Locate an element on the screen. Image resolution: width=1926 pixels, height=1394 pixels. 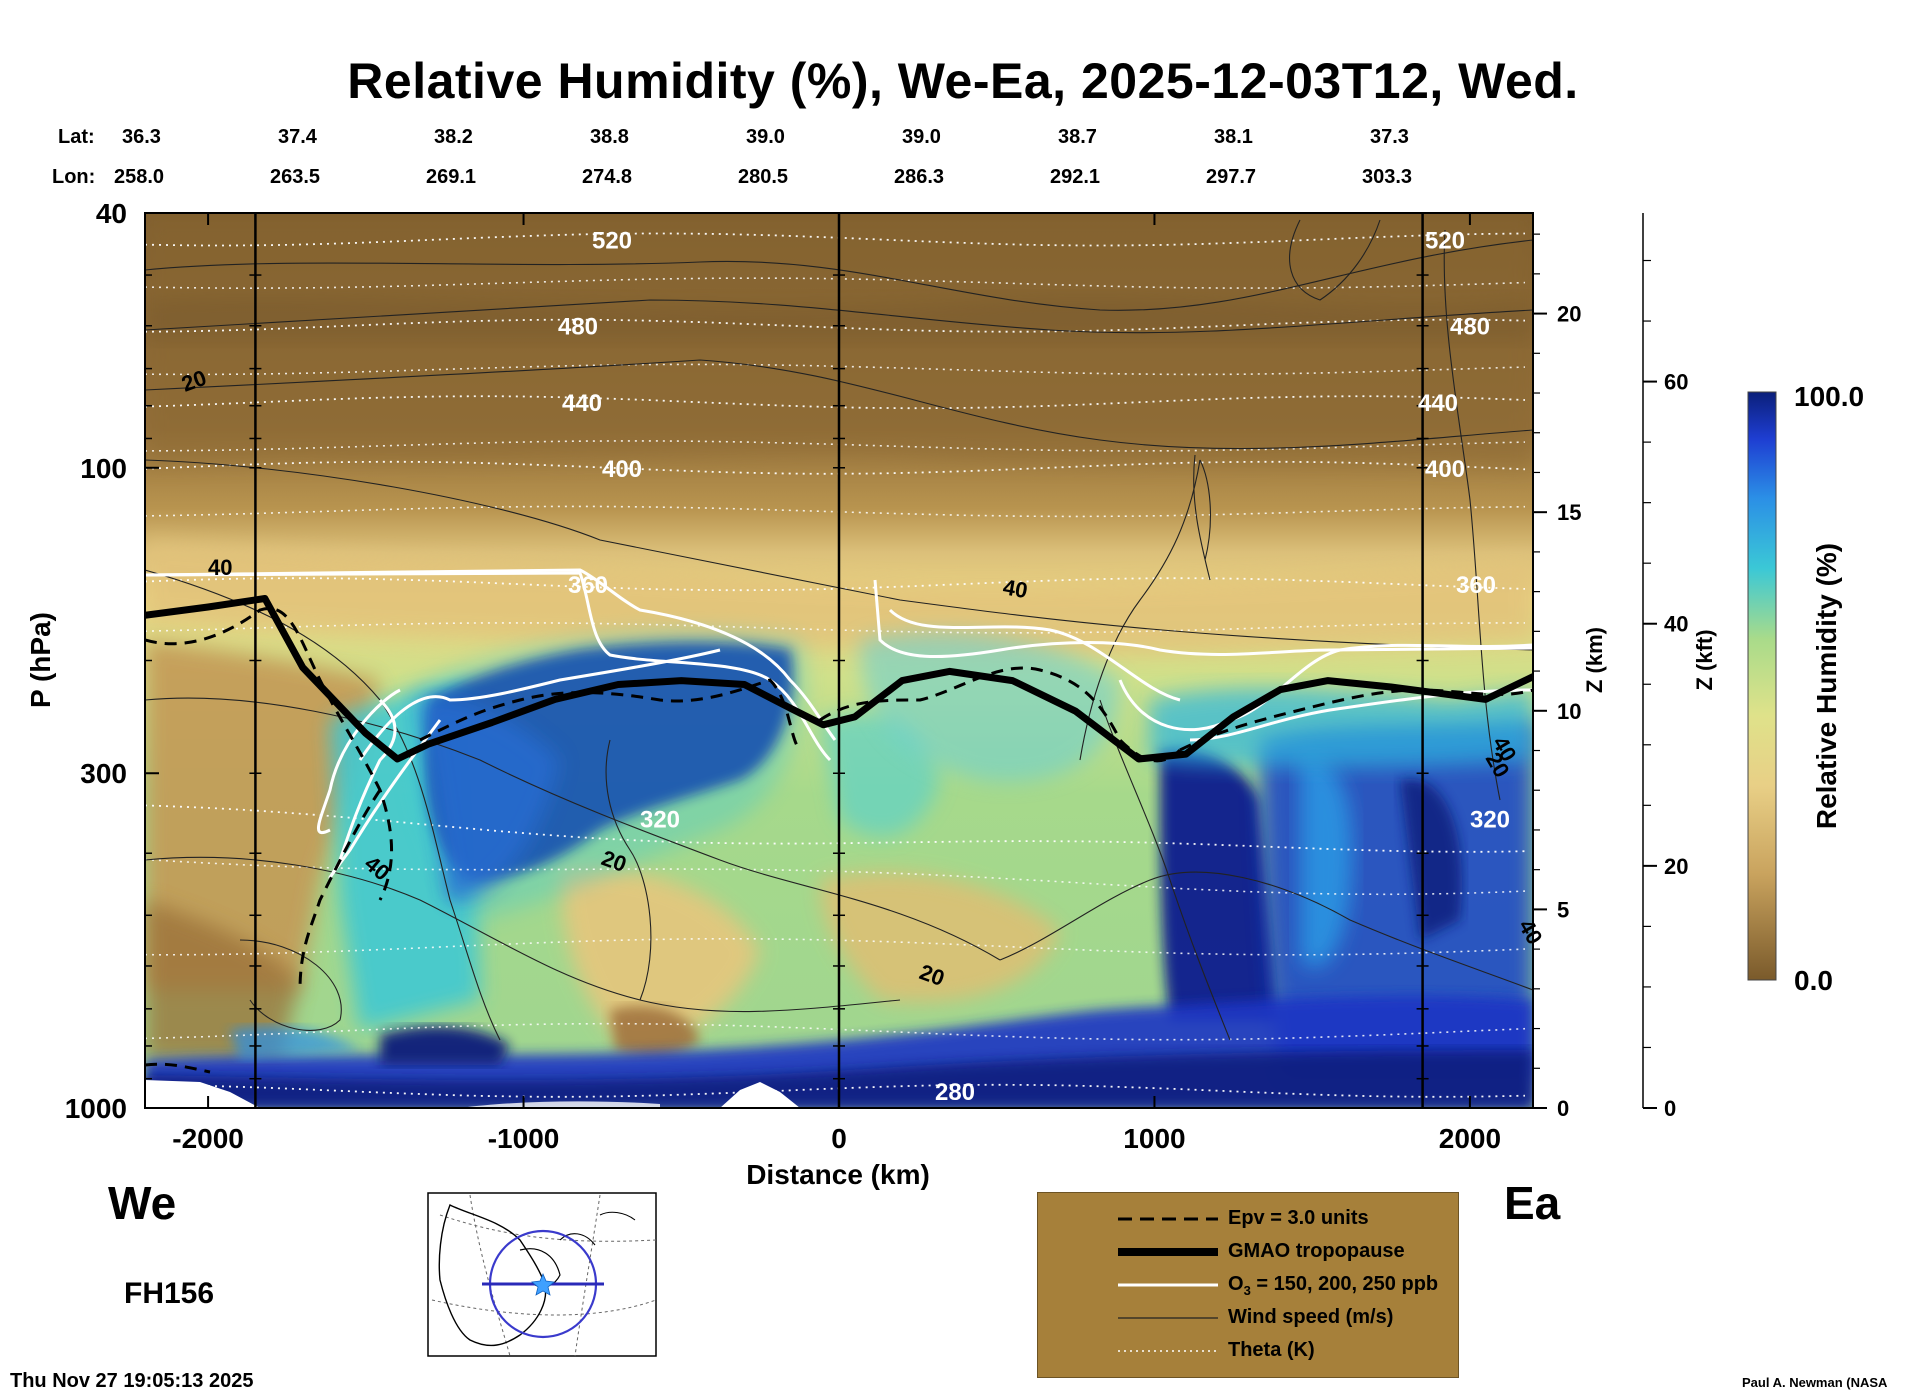
zkm-tick-label: 20 is located at coordinates (1569, 314).